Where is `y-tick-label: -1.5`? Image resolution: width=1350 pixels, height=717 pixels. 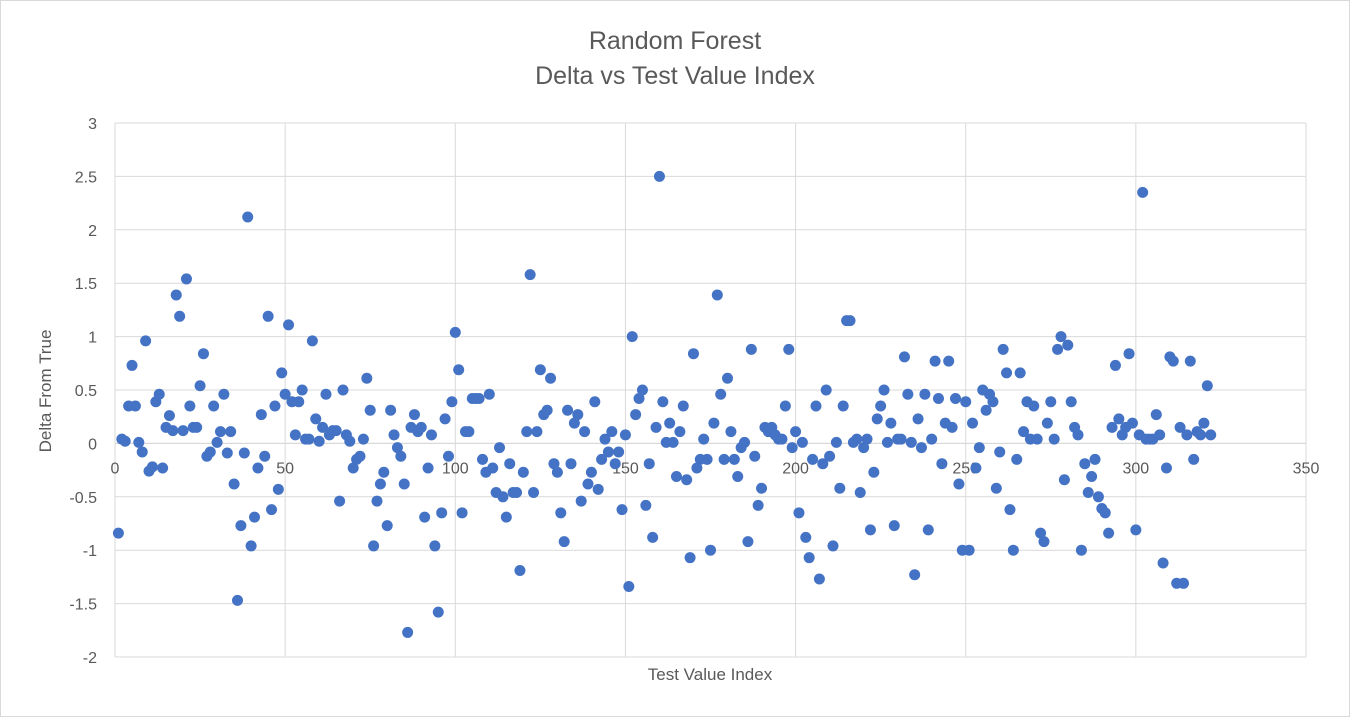
y-tick-label: -1.5 is located at coordinates (83, 605).